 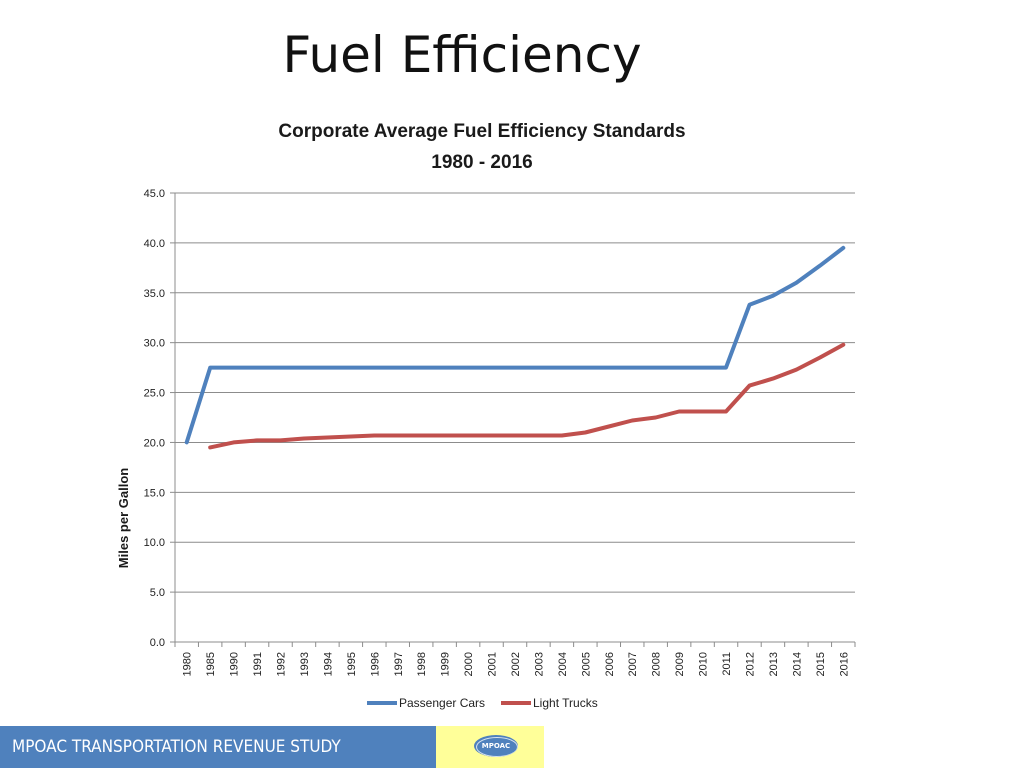 I want to click on x-tick-label: 2008, so click(x=657, y=664).